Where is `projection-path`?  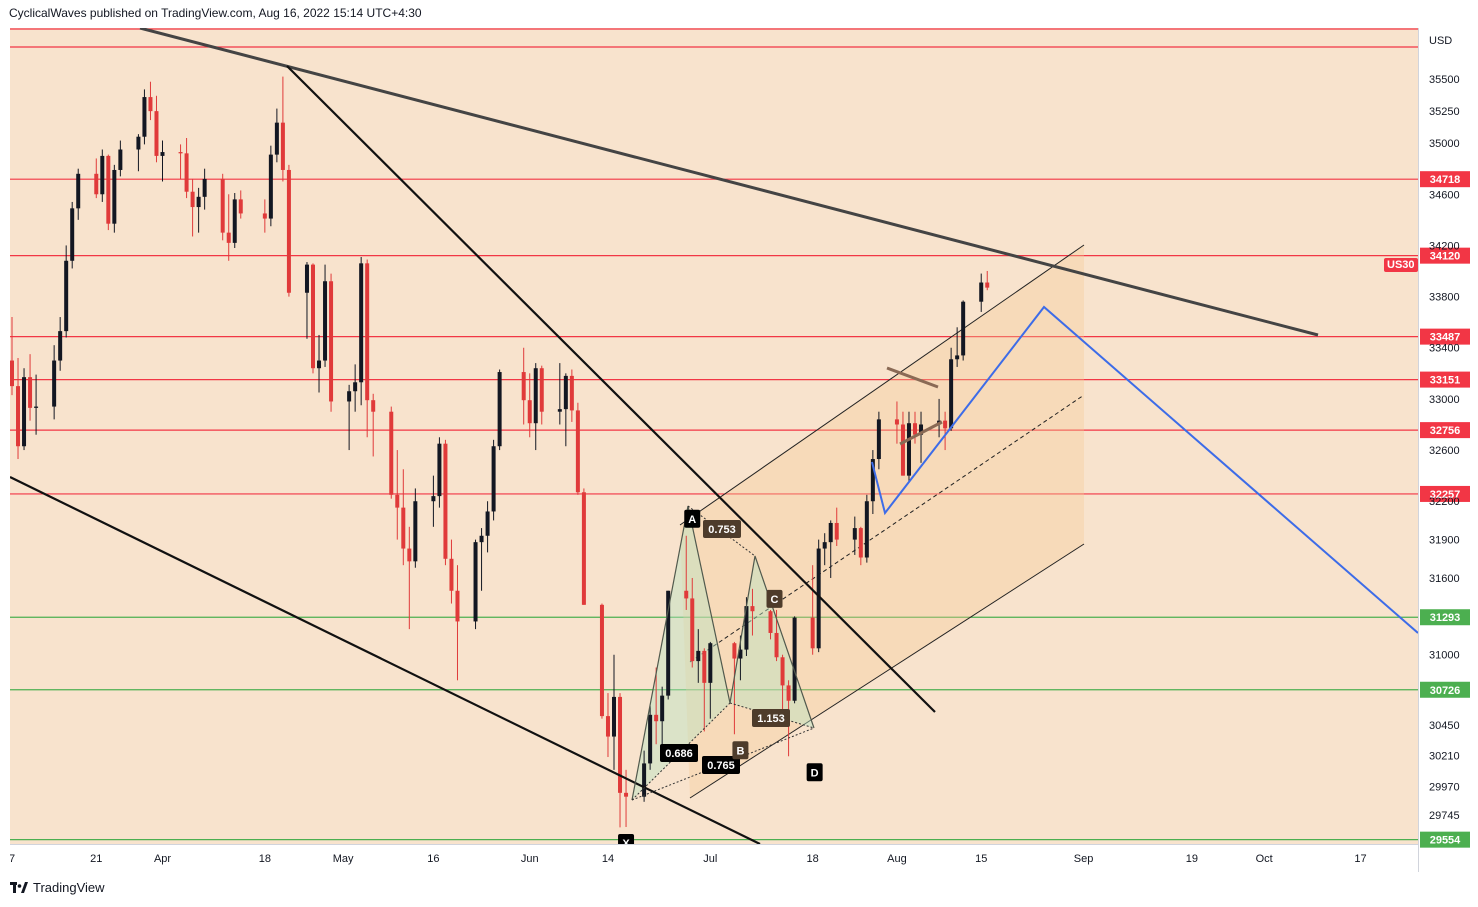
projection-path is located at coordinates (1144, 469).